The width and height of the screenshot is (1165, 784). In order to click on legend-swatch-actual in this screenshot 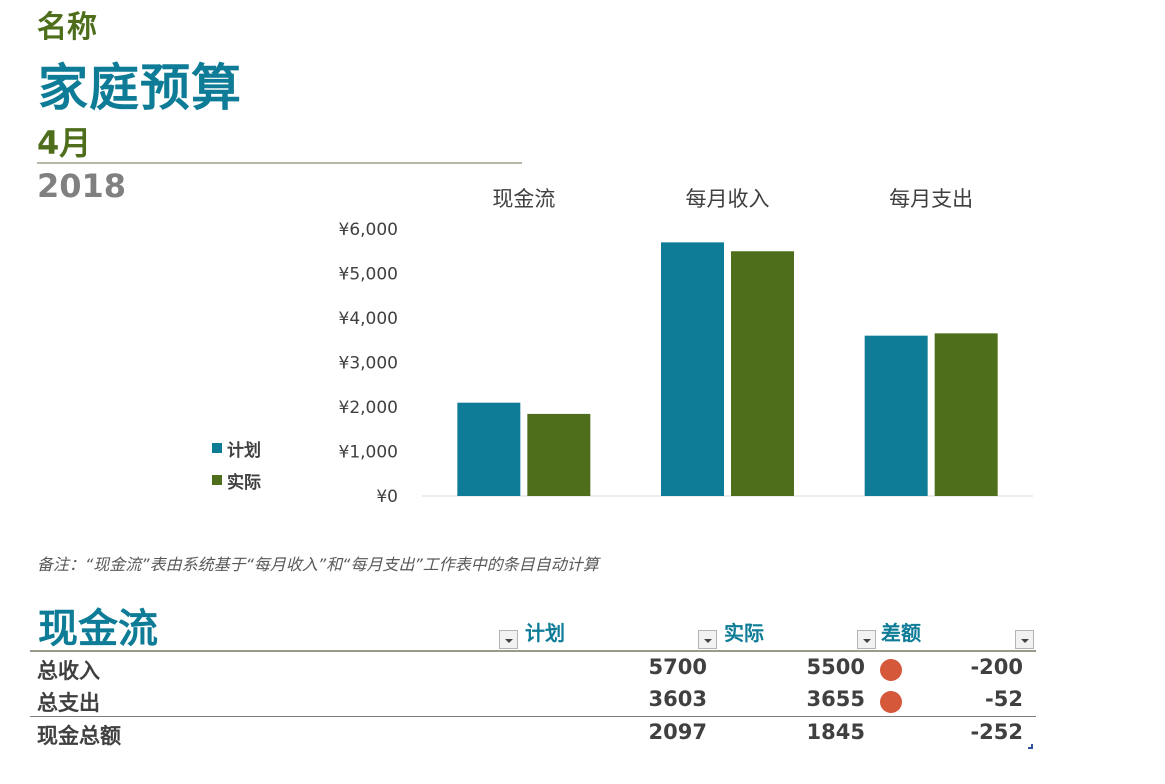, I will do `click(217, 480)`.